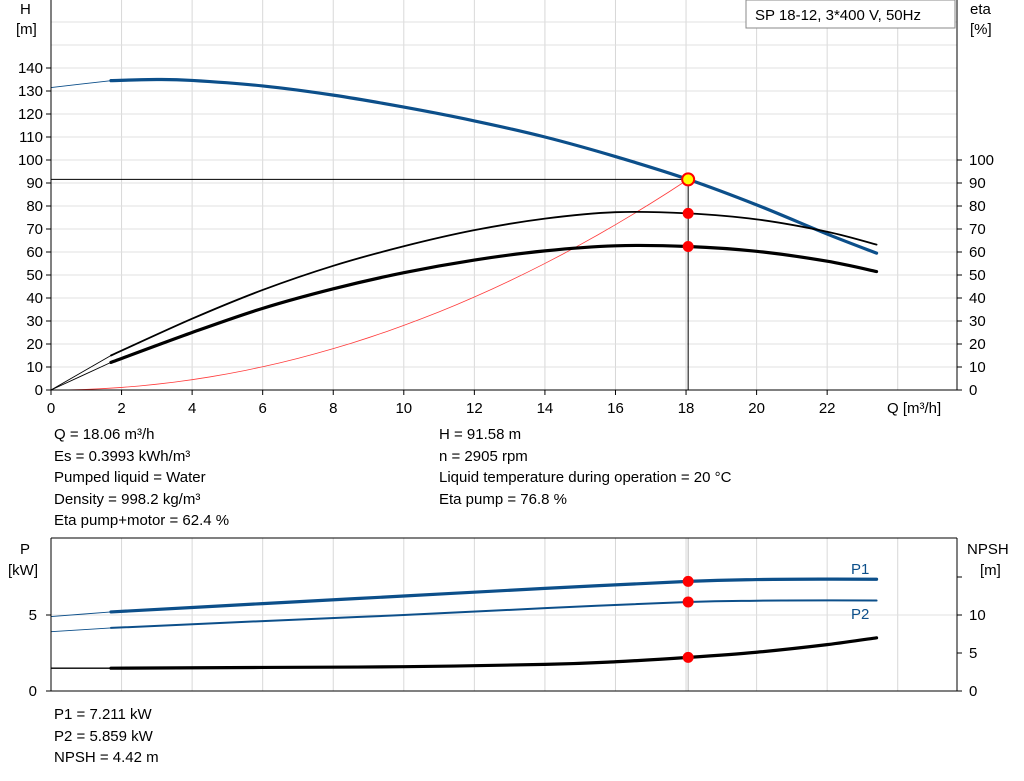 Image resolution: width=1024 pixels, height=781 pixels. Describe the element at coordinates (81, 376) in the screenshot. I see `eta-pump-motor-curve-extension` at that location.